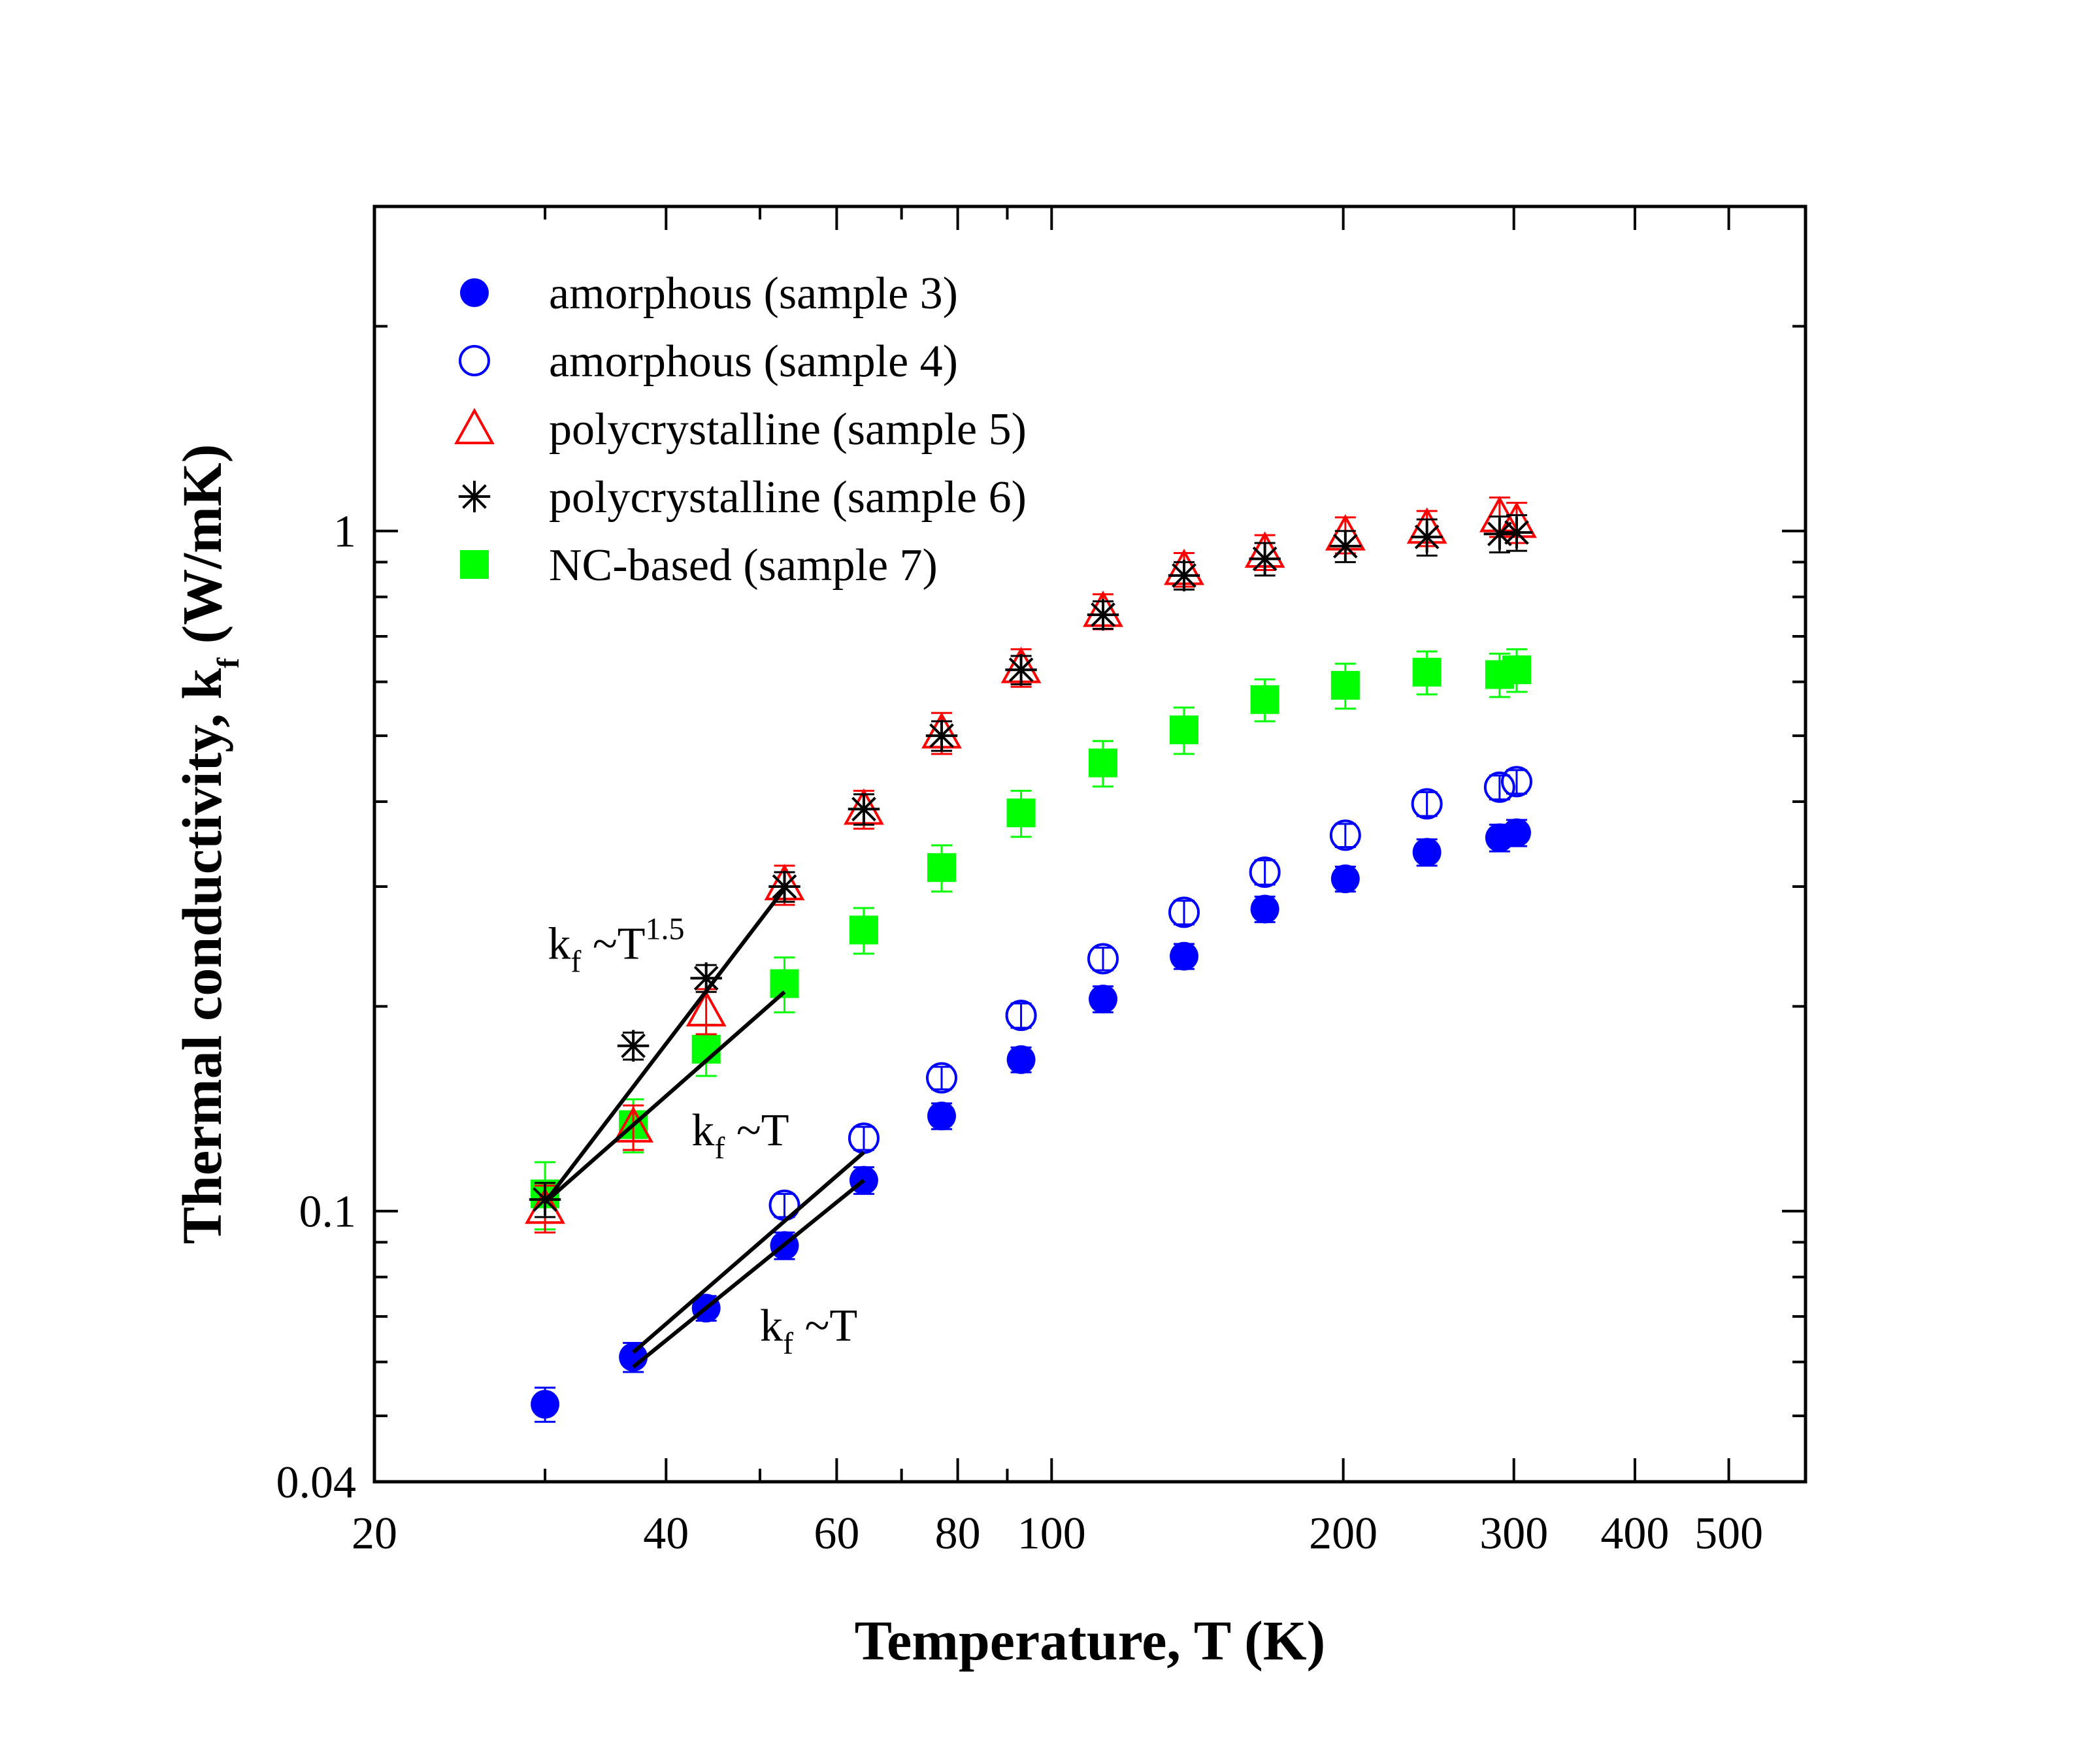 The image size is (2078, 1764). Describe the element at coordinates (374, 1534) in the screenshot. I see `x-tick-label: 20` at that location.